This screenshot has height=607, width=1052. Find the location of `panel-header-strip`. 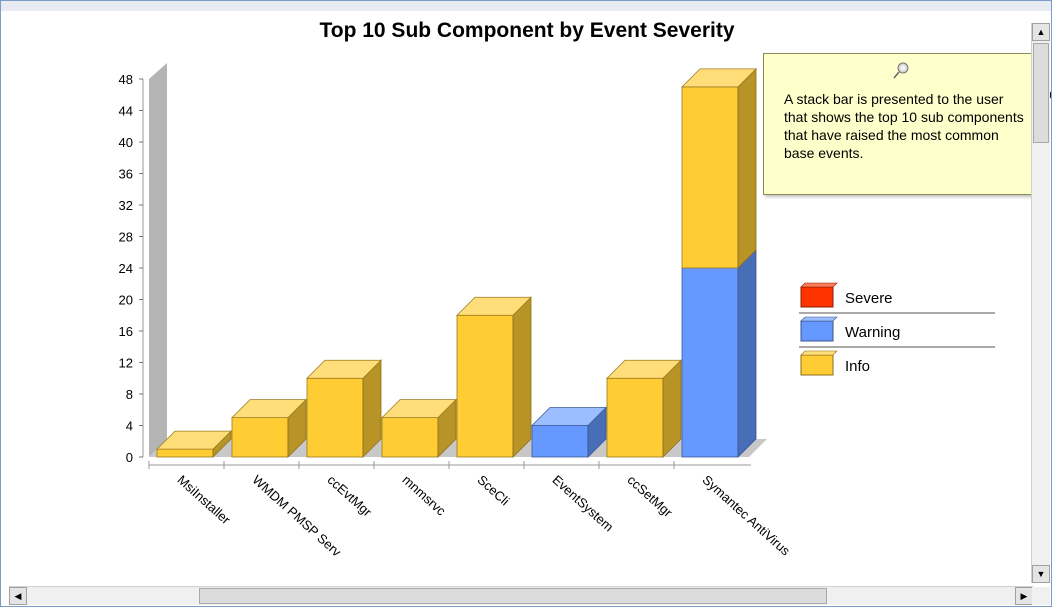

panel-header-strip is located at coordinates (526, 6).